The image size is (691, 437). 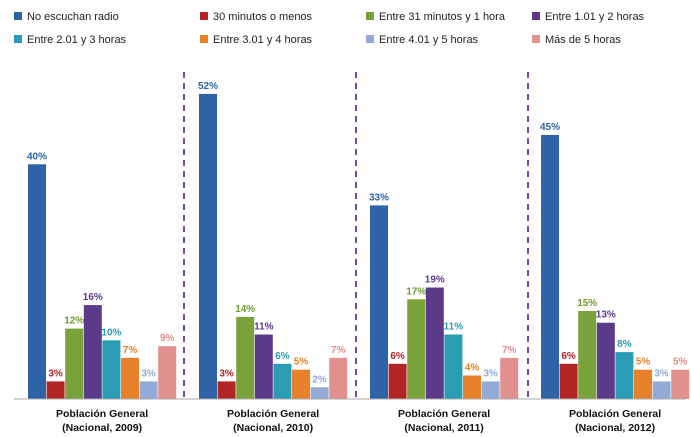 What do you see at coordinates (263, 40) in the screenshot?
I see `legend-entry: Entre 3.01 y 4 horas` at bounding box center [263, 40].